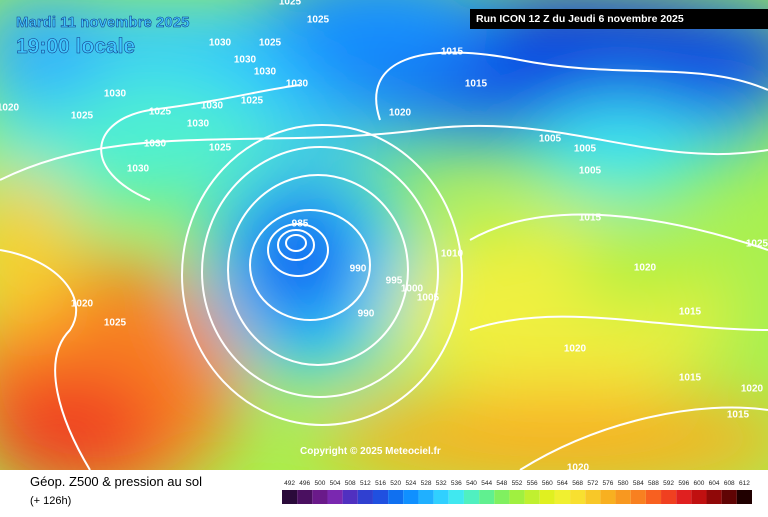  I want to click on legend-label: 548, so click(501, 483).